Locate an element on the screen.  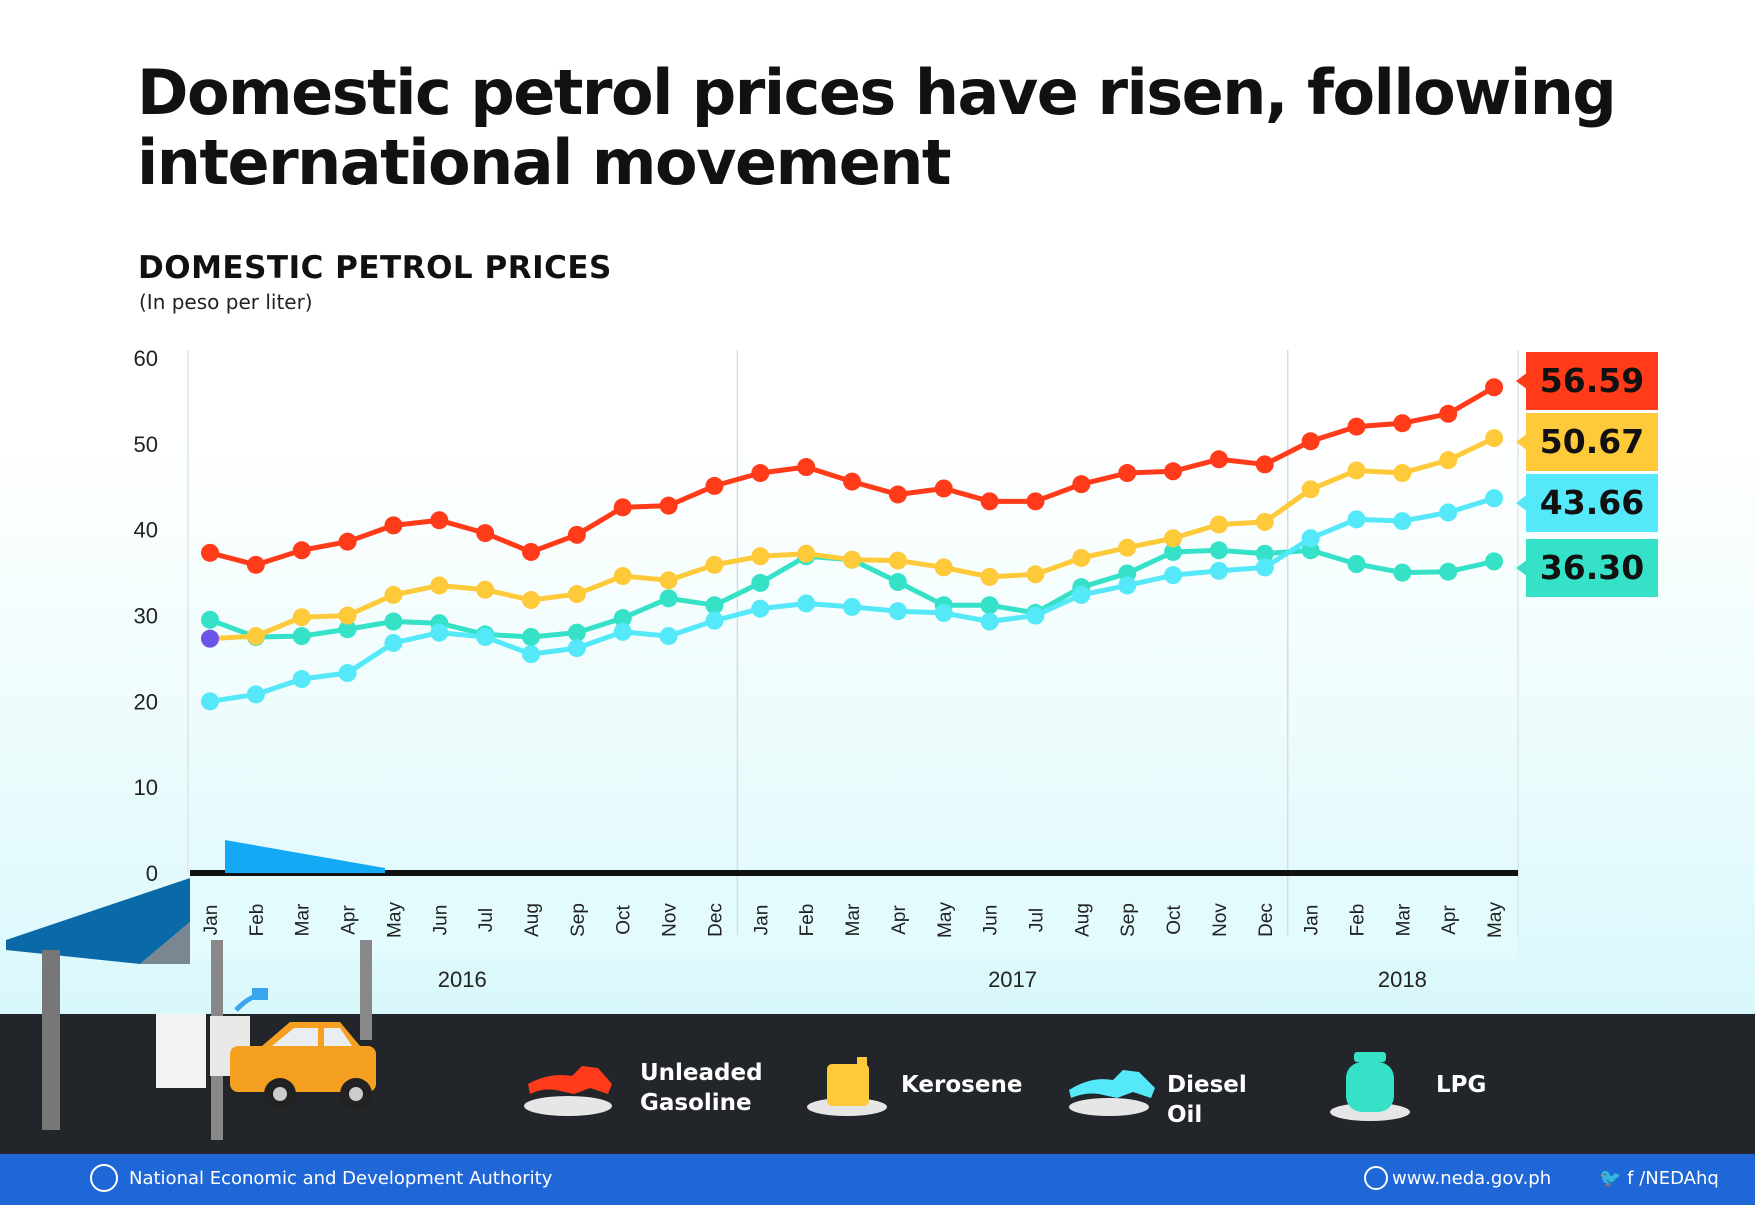
x-tick-label: Oct is located at coordinates (1174, 920).